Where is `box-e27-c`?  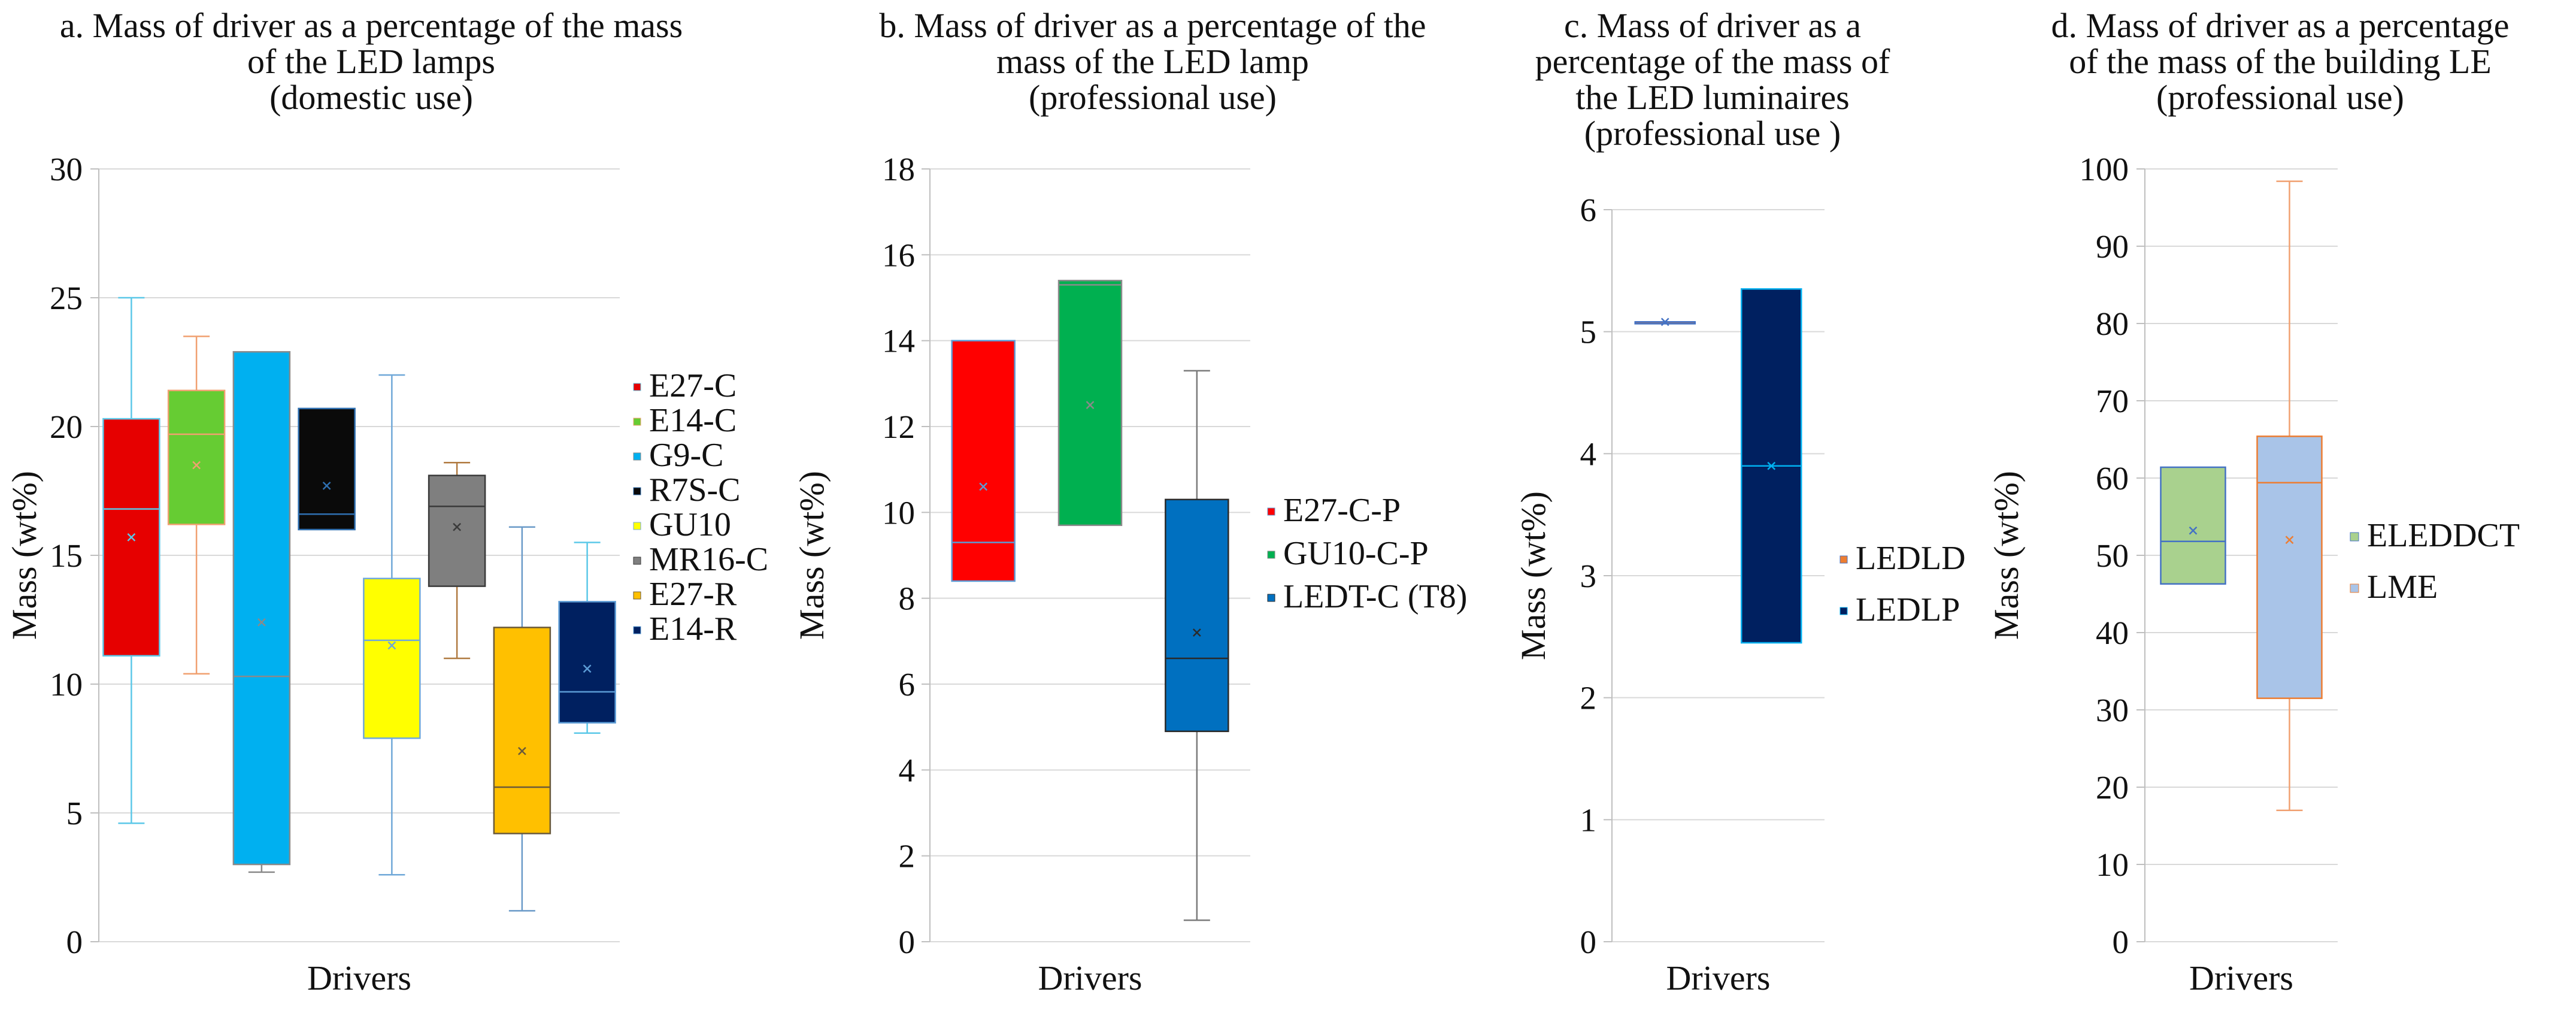
box-e27-c is located at coordinates (131, 560).